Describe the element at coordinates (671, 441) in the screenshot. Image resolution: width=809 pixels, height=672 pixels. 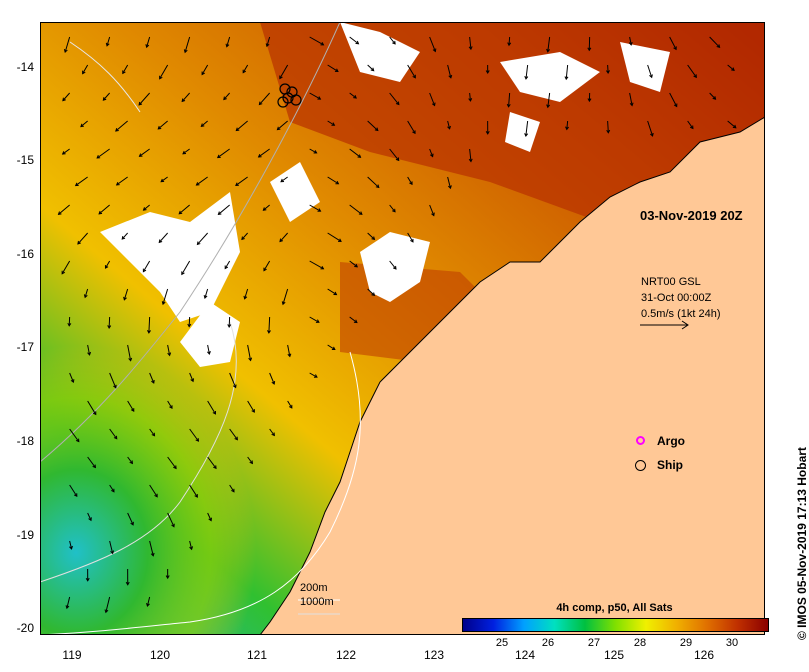
I see `argo-label: Argo` at that location.